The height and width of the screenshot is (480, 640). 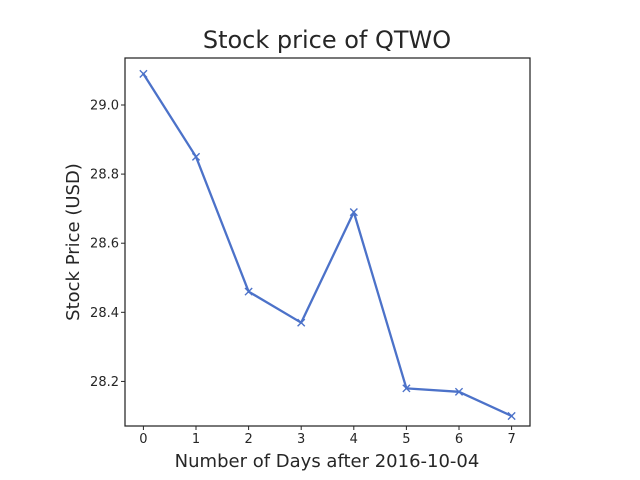 What do you see at coordinates (248, 439) in the screenshot?
I see `x-tick-label: 2` at bounding box center [248, 439].